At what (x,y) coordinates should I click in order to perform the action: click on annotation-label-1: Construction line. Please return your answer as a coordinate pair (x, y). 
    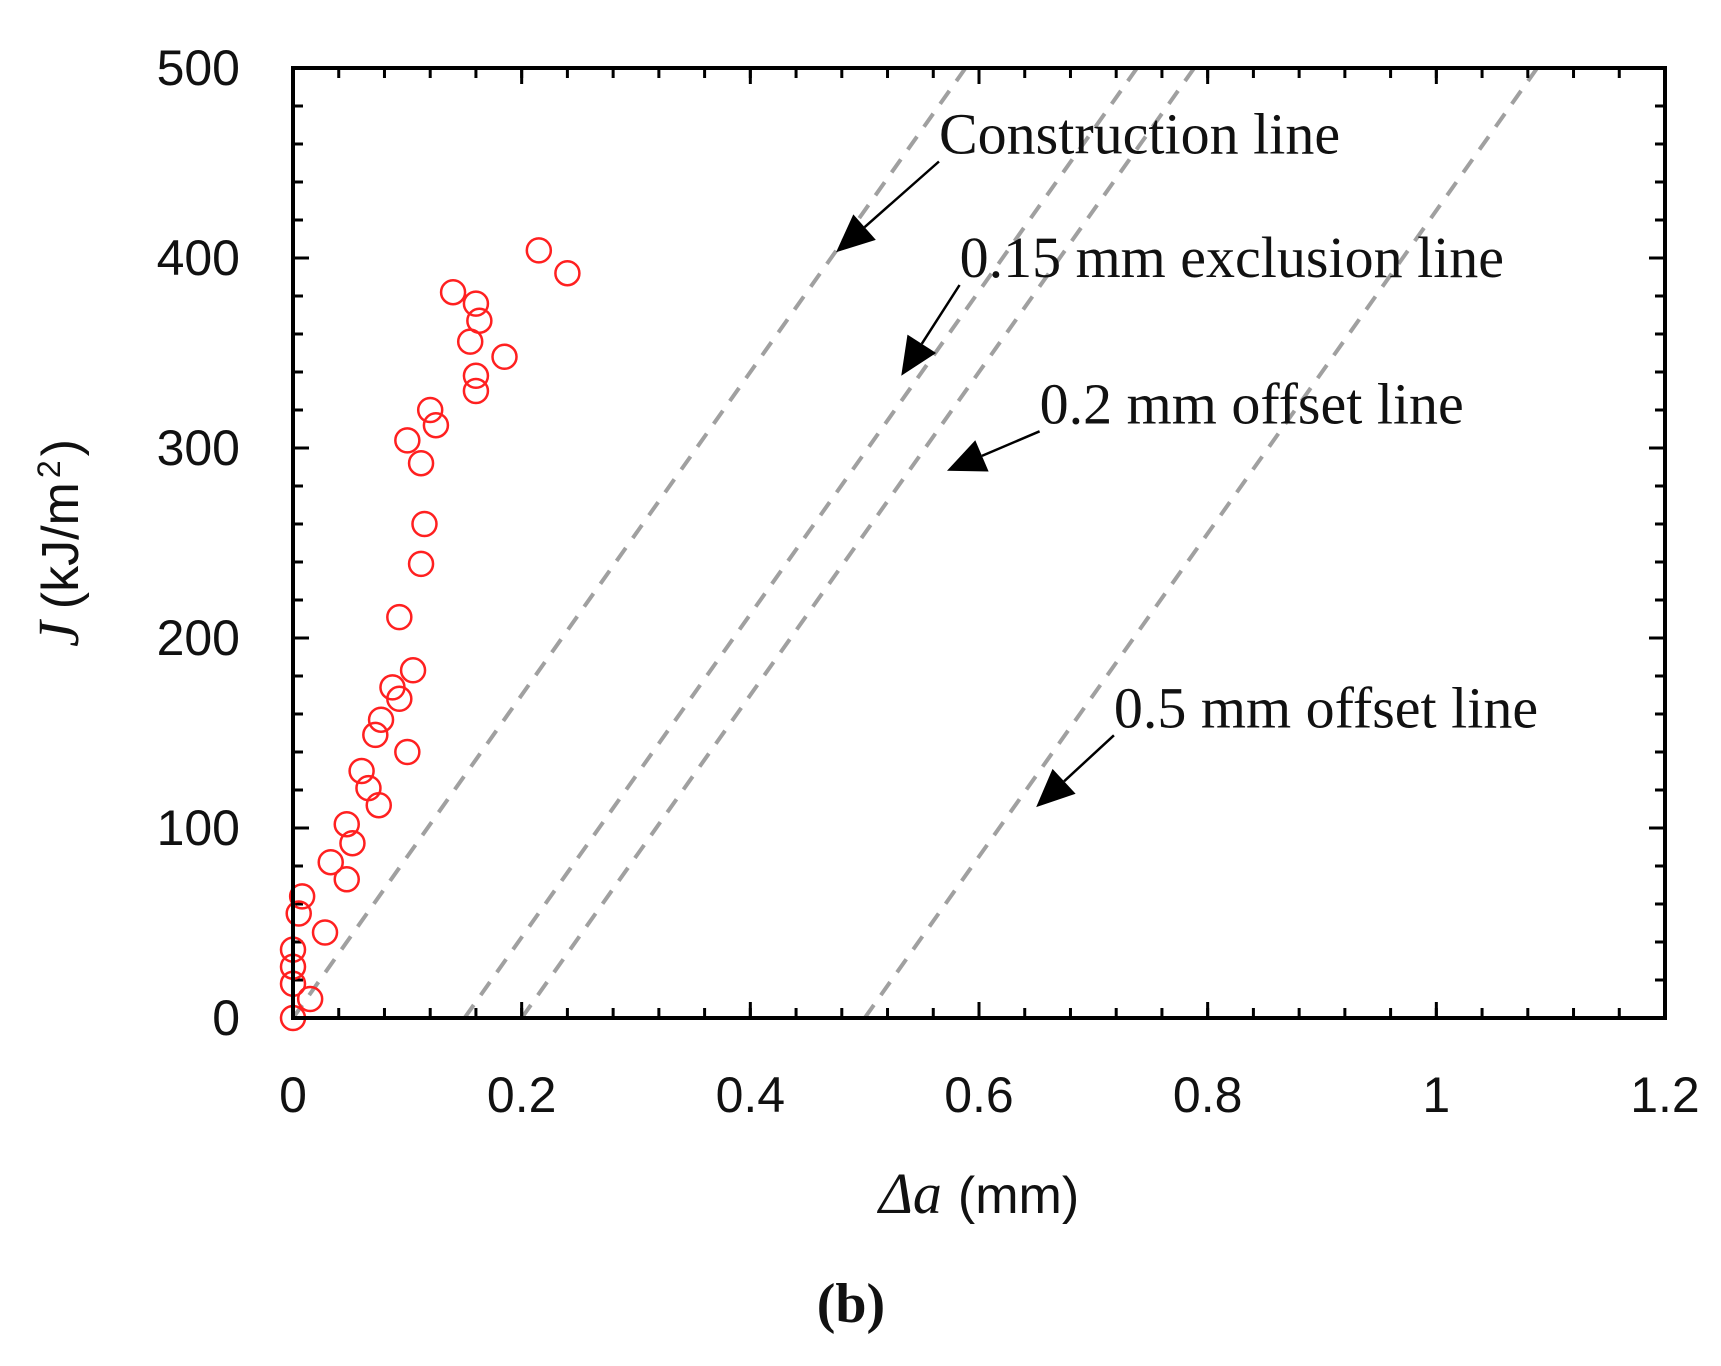
    Looking at the image, I should click on (1139, 134).